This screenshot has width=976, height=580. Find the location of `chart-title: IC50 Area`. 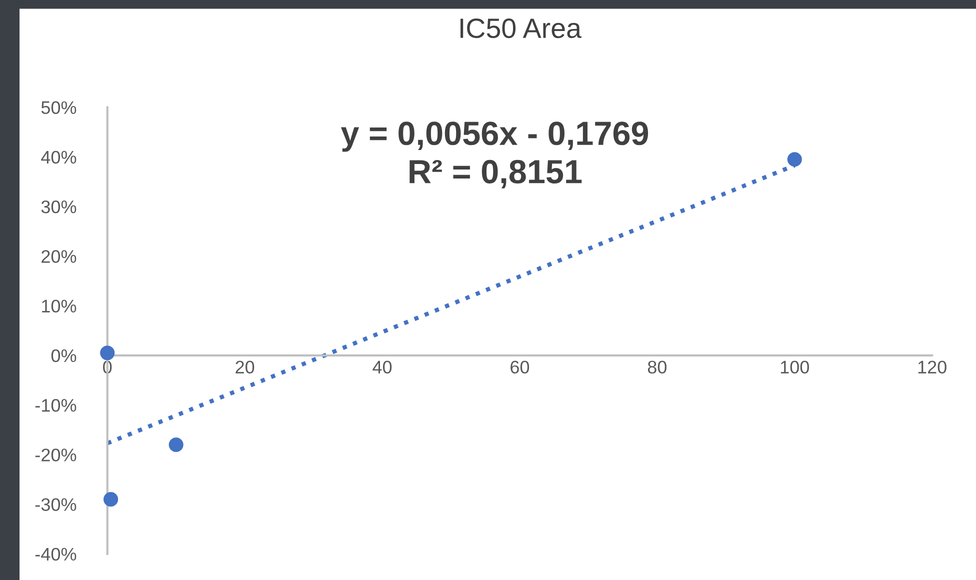

chart-title: IC50 Area is located at coordinates (521, 28).